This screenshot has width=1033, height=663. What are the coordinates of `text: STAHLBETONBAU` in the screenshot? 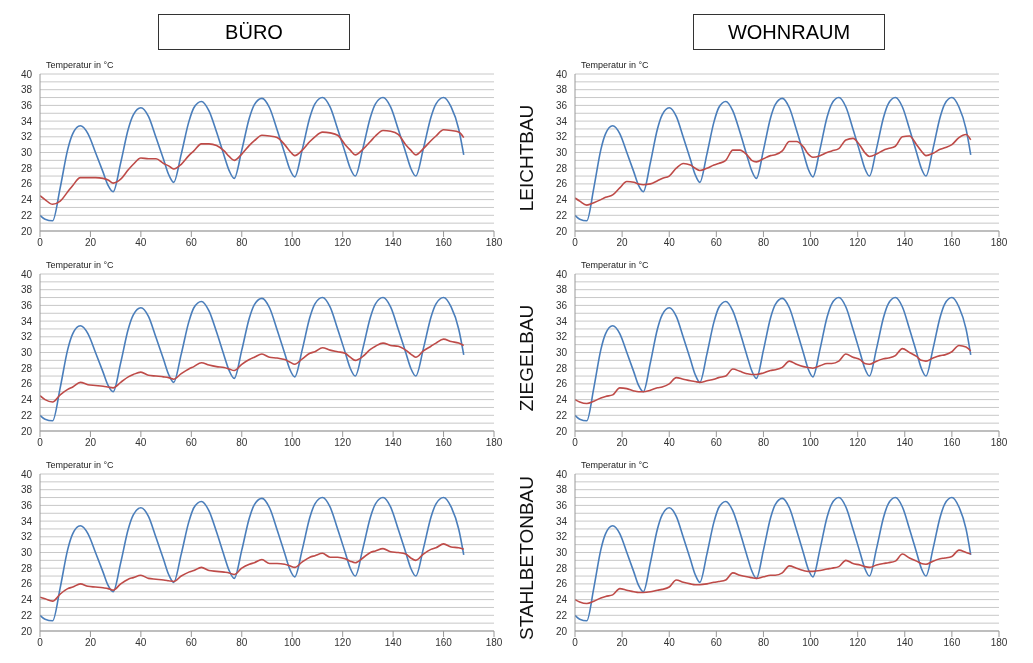 It's located at (527, 558).